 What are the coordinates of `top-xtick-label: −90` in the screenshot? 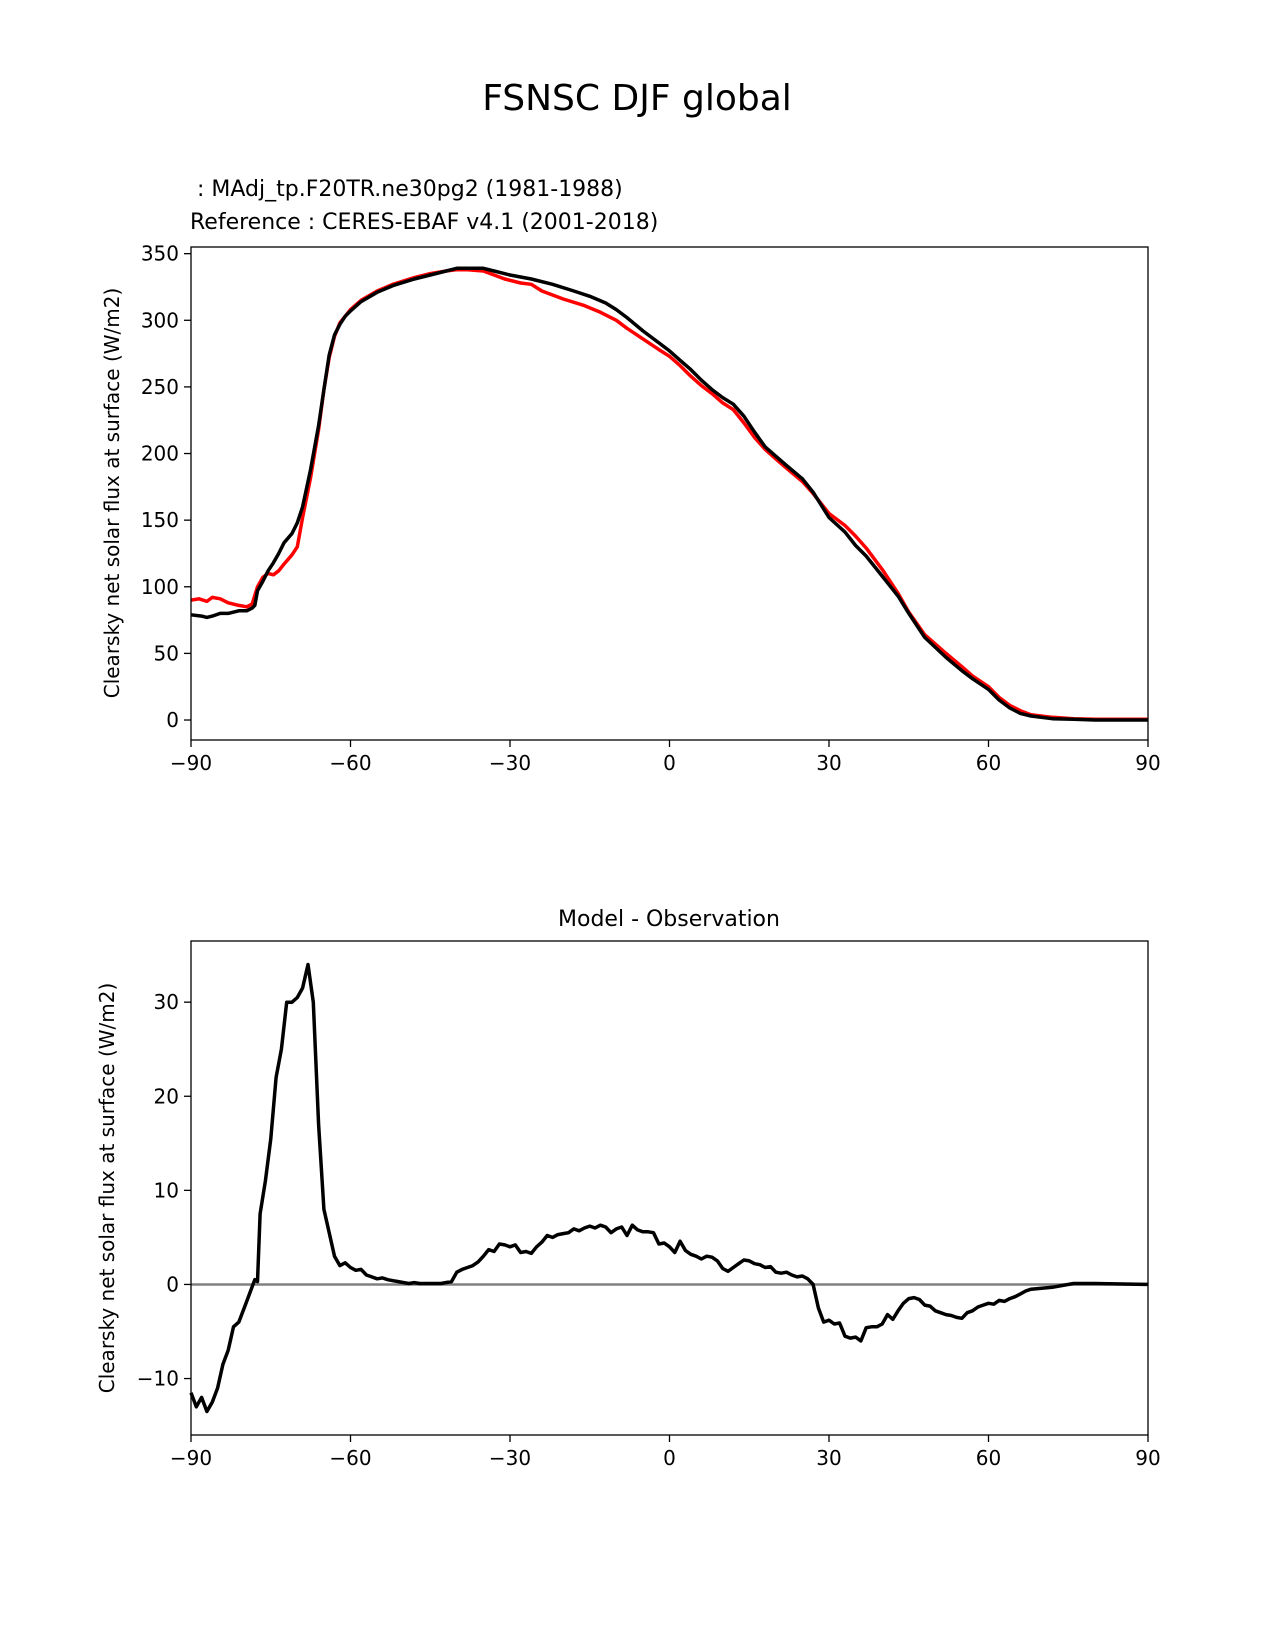 It's located at (191, 763).